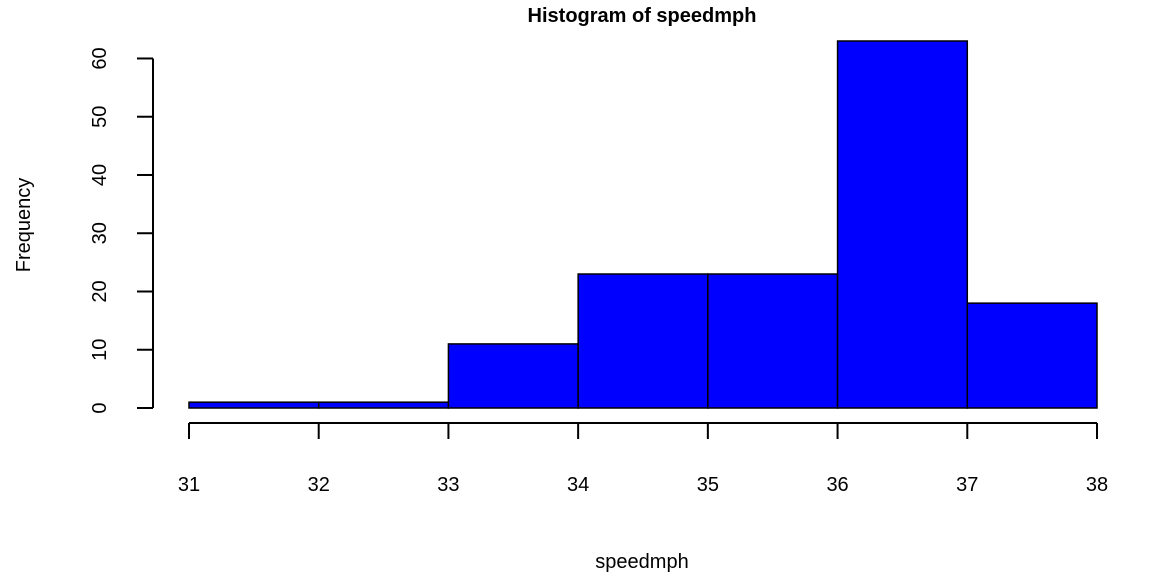 The height and width of the screenshot is (576, 1152). What do you see at coordinates (189, 485) in the screenshot?
I see `x-tick-label: 31` at bounding box center [189, 485].